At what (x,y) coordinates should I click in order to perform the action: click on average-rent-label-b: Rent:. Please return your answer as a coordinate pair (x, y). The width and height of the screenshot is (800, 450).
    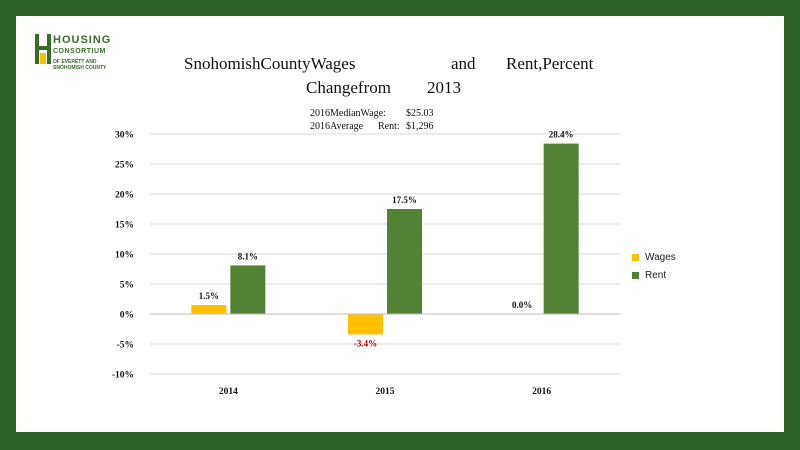
    Looking at the image, I should click on (389, 126).